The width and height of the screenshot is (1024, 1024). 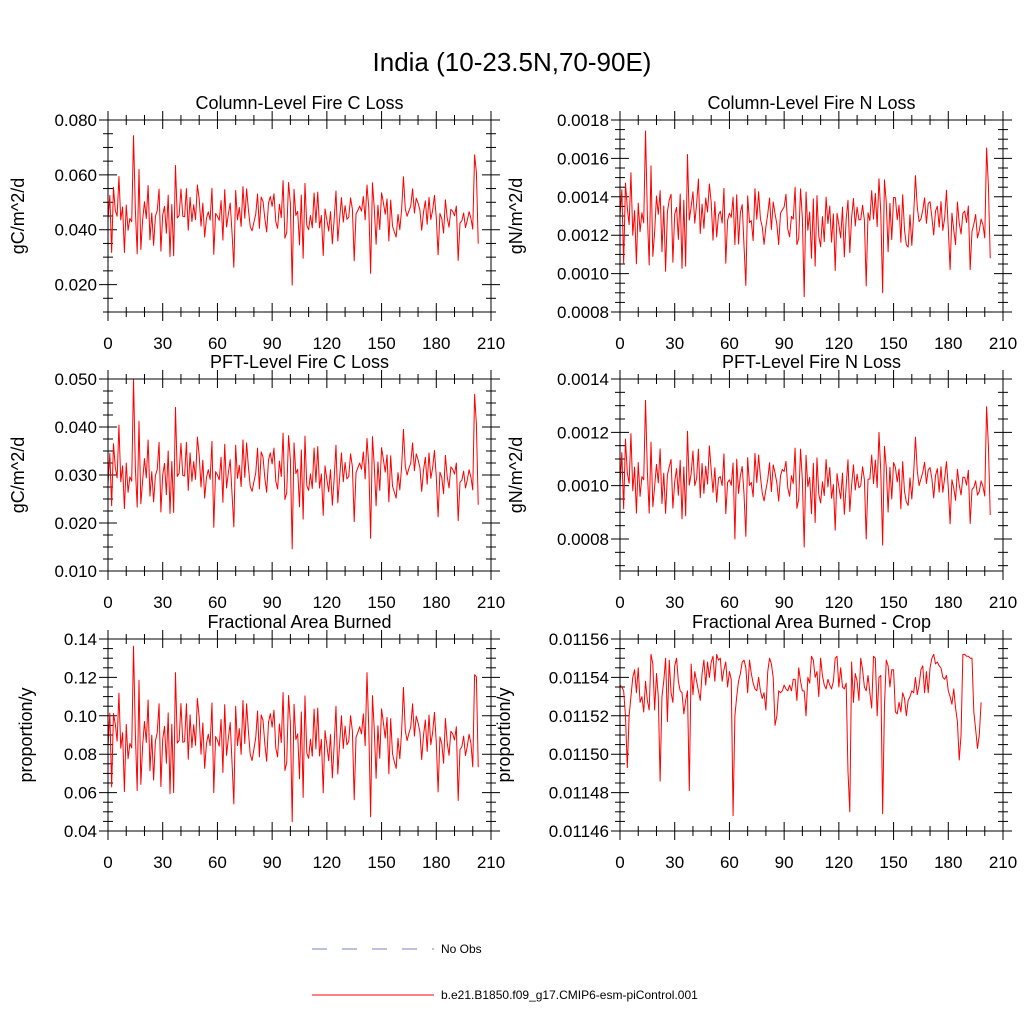 What do you see at coordinates (80, 831) in the screenshot?
I see `y-tick-label: 0.04` at bounding box center [80, 831].